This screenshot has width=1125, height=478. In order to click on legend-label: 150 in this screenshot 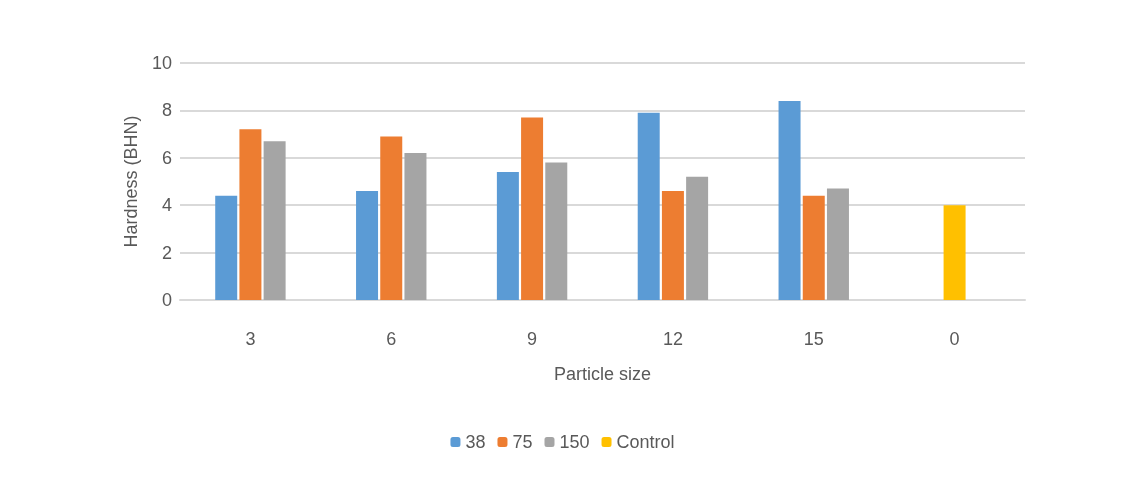, I will do `click(574, 442)`.